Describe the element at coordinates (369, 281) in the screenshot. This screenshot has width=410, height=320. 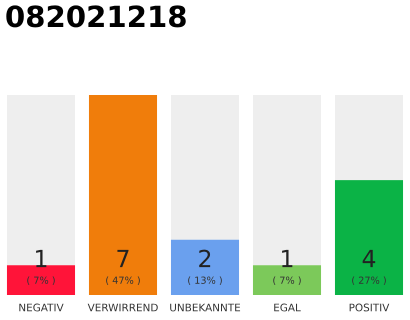
I see `data-label: ( 27% )` at that location.